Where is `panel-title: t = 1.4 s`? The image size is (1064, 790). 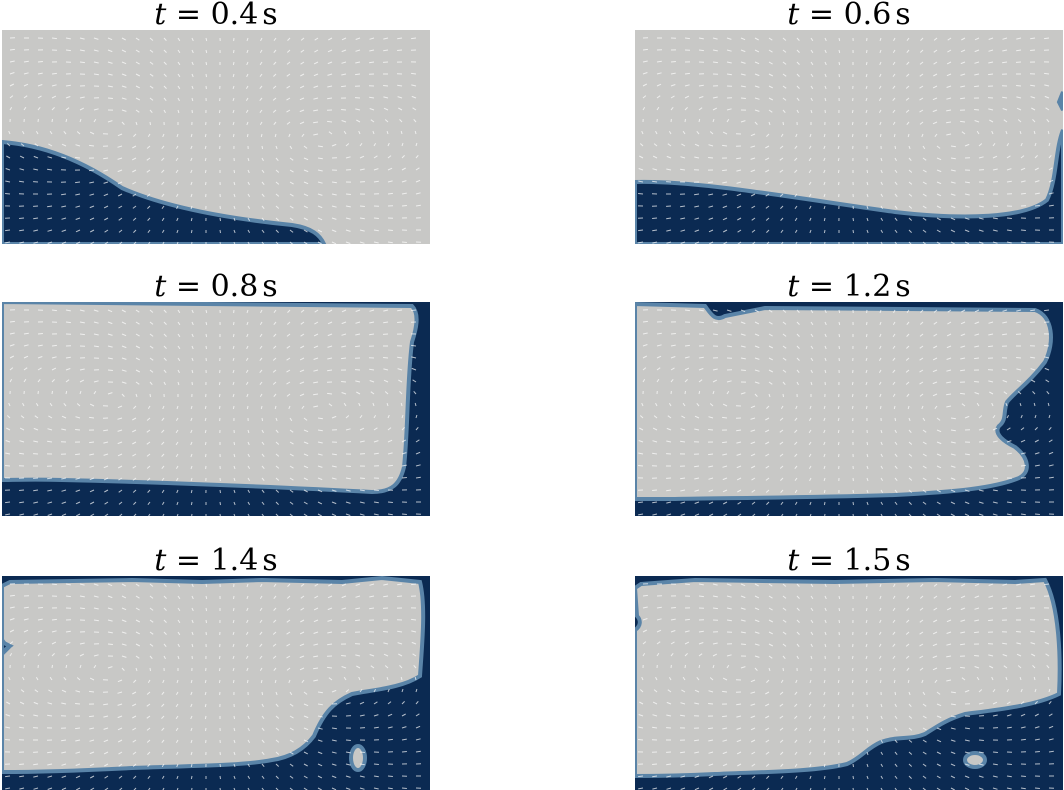
panel-title: t = 1.4 s is located at coordinates (216, 561).